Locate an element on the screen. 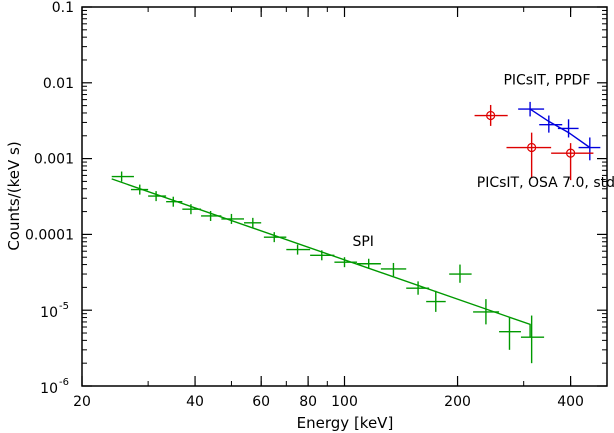 This screenshot has width=614, height=433. x-tick-label: 20 is located at coordinates (82, 402).